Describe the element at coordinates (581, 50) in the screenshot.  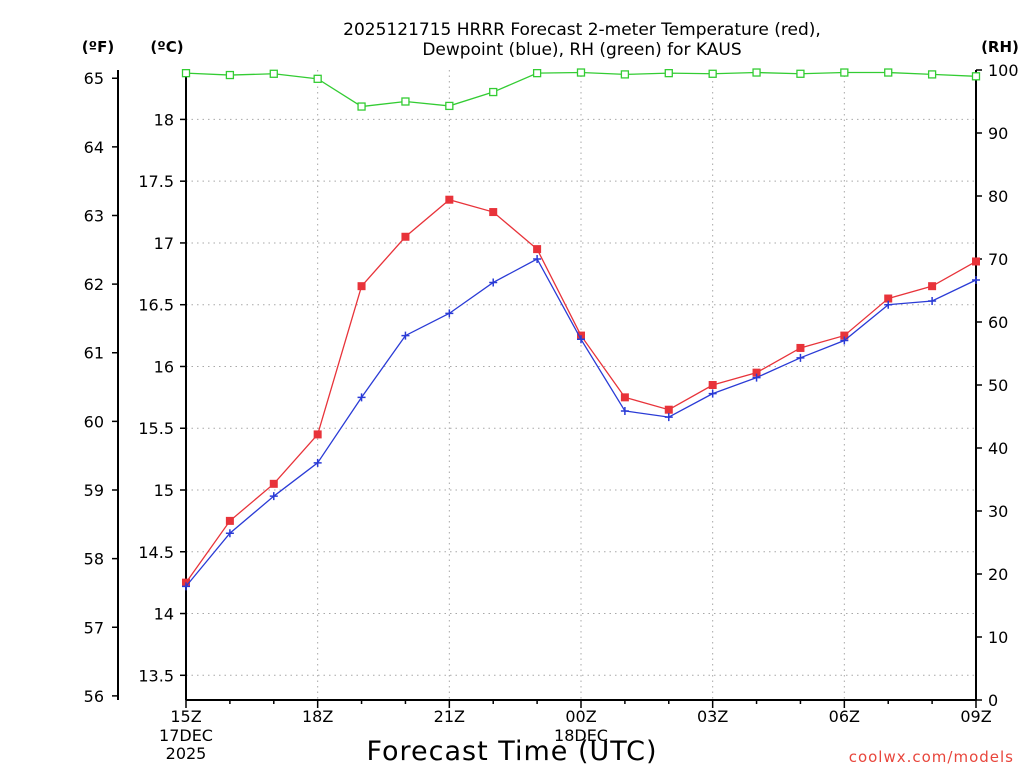
I see `chart-title-line-2: Dewpoint (blue), RH (green) for KAUS` at that location.